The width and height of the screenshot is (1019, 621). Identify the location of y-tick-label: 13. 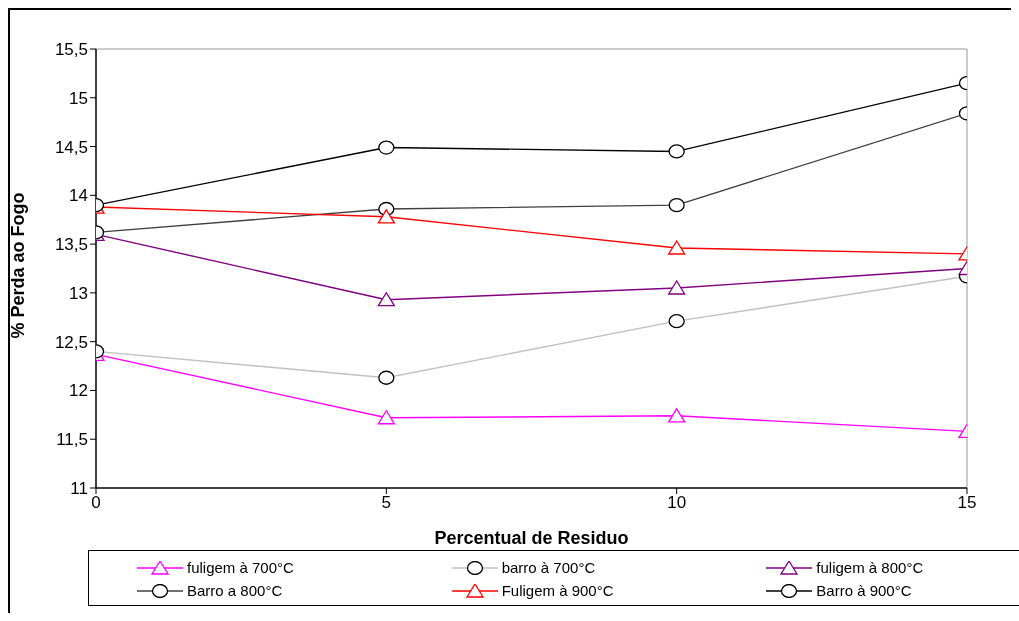
(78, 293).